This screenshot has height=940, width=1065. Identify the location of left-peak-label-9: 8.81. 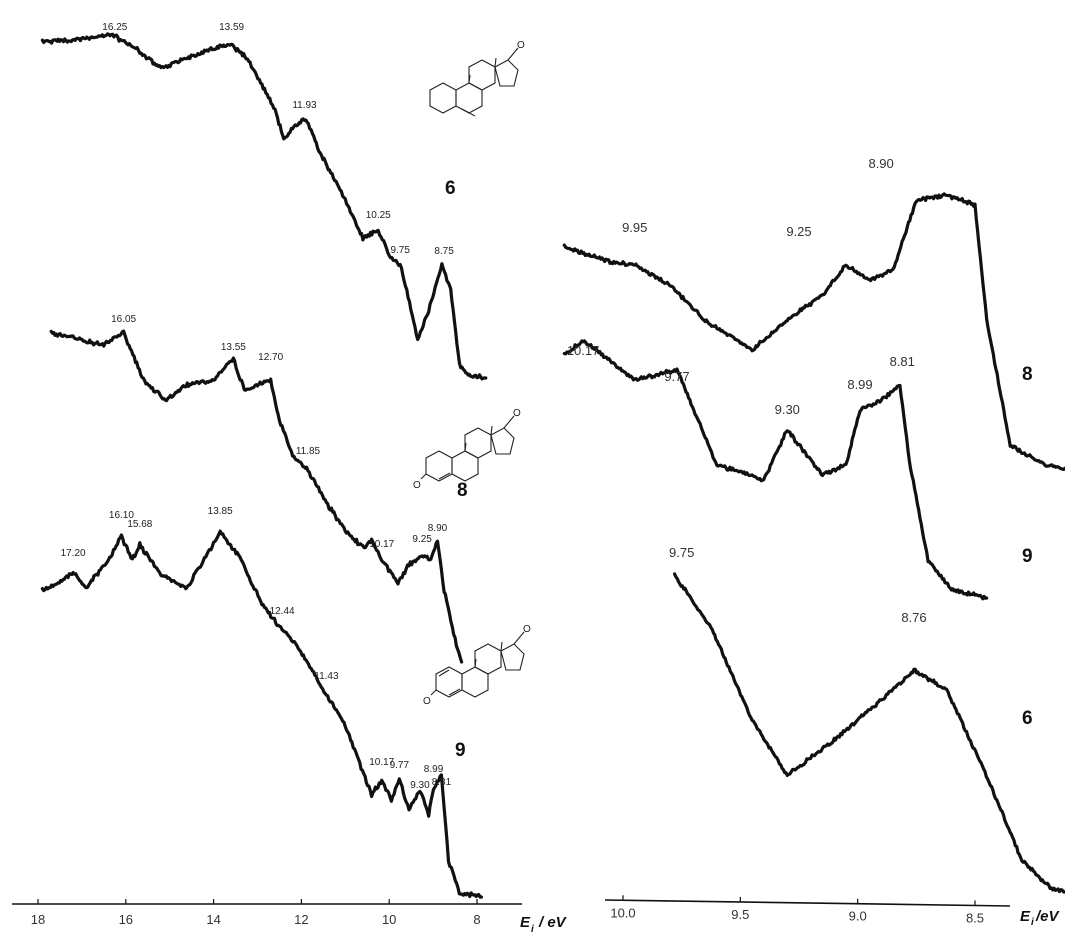
(442, 782).